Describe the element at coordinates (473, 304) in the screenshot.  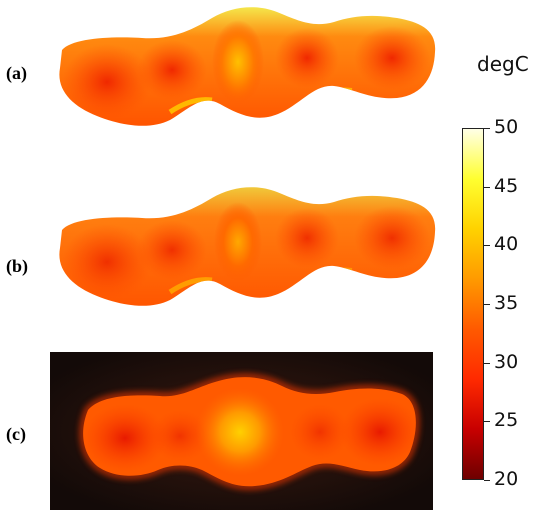
I see `colorbar` at that location.